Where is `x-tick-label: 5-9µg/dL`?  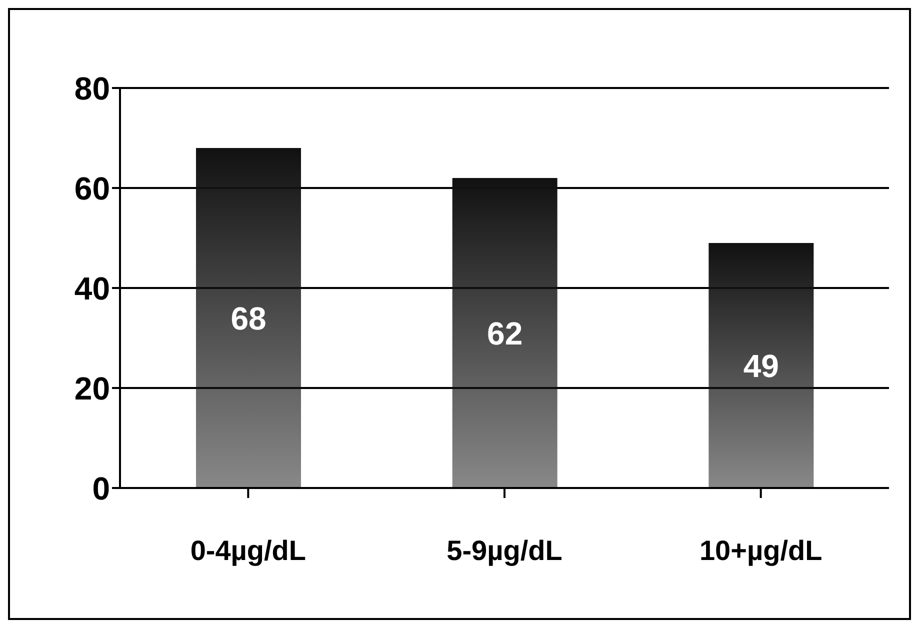
x-tick-label: 5-9µg/dL is located at coordinates (504, 550).